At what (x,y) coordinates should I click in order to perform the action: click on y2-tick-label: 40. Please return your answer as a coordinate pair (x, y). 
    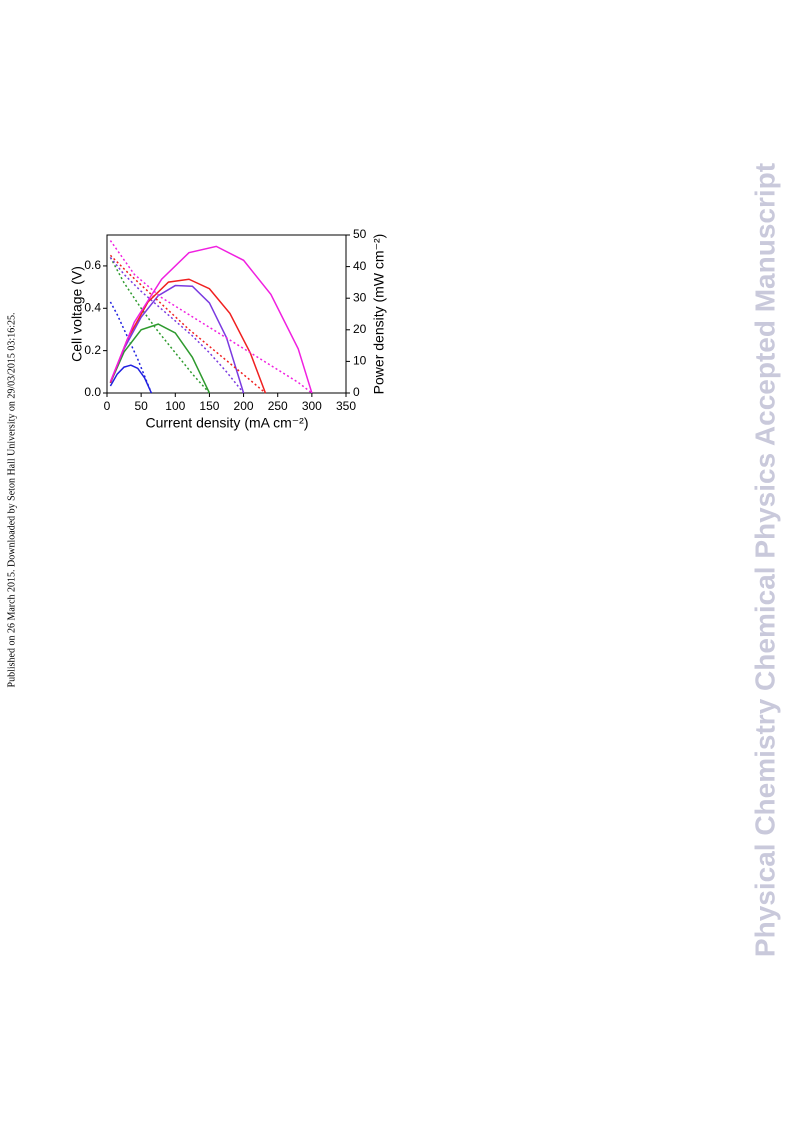
    Looking at the image, I should click on (360, 266).